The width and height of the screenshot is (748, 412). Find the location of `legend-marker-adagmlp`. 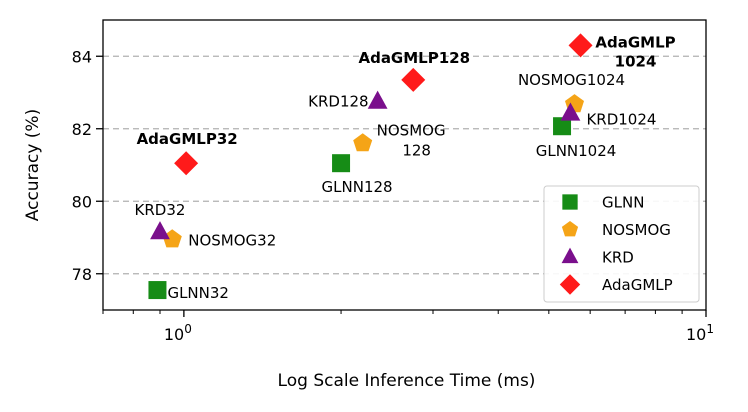

legend-marker-adagmlp is located at coordinates (570, 284).